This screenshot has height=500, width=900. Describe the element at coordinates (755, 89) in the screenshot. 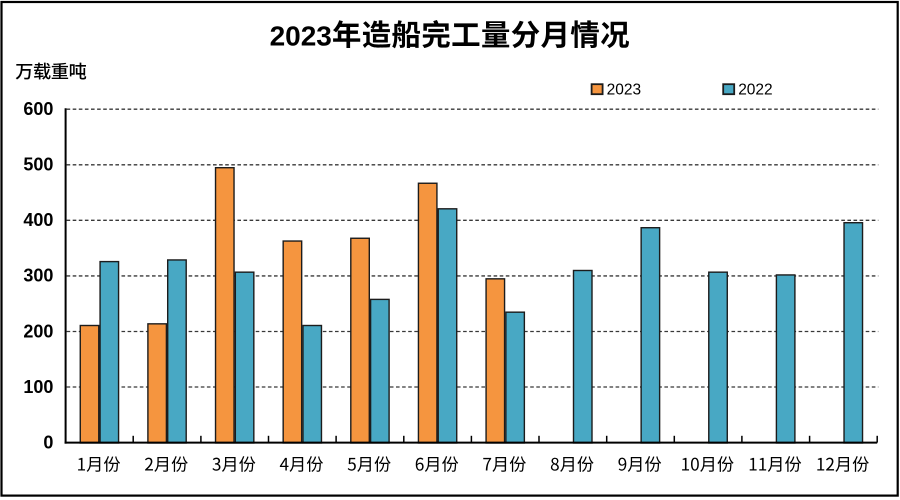

I see `svg-text: 2022` at that location.